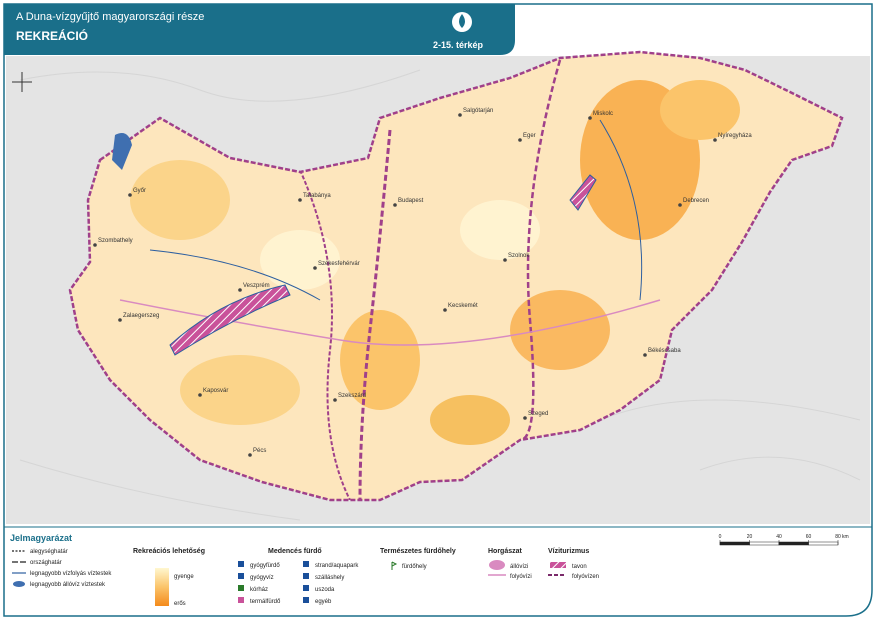 This screenshot has height=629, width=877. What do you see at coordinates (162, 587) in the screenshot?
I see `recreation-gradient` at bounding box center [162, 587].